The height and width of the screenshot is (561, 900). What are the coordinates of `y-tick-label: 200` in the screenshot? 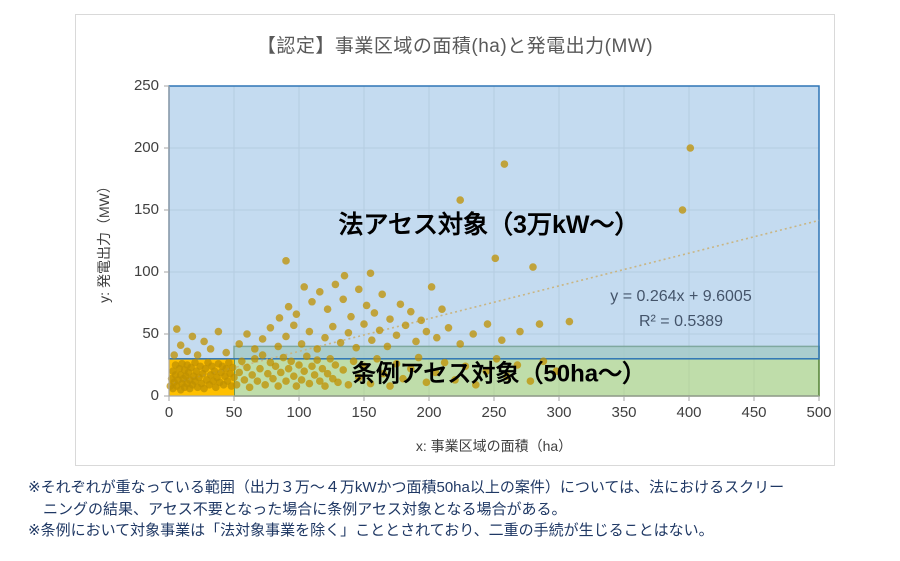 It's located at (146, 147).